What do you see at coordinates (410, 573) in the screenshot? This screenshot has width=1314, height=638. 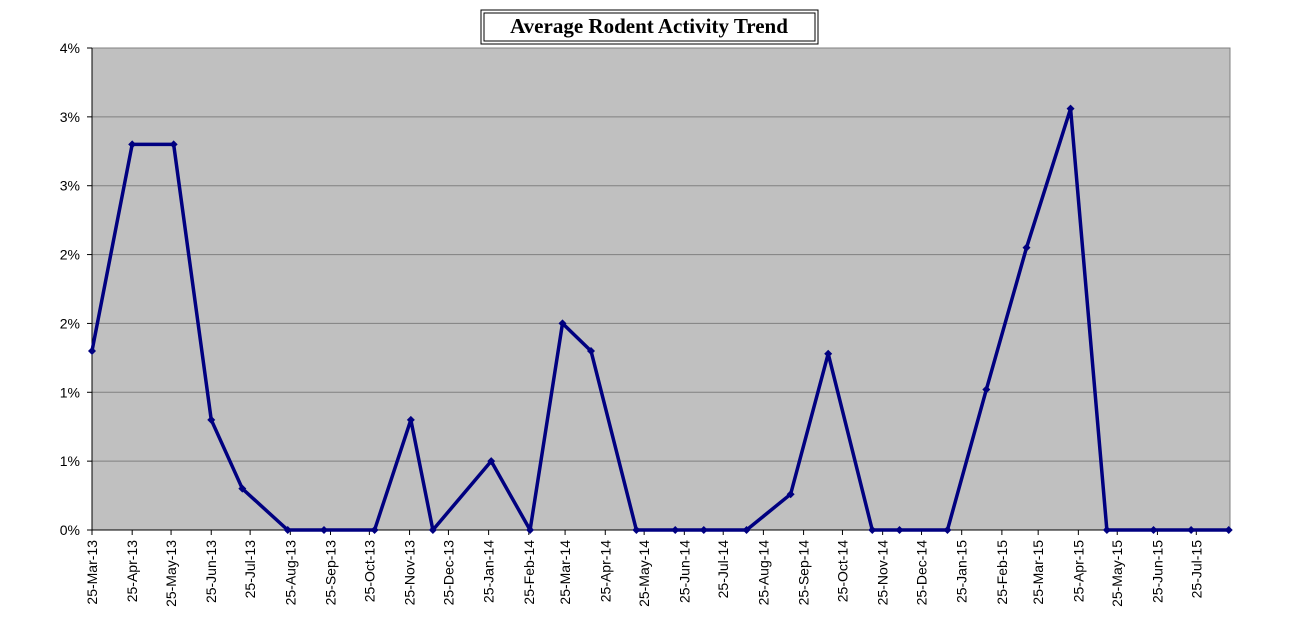 I see `x-tick-label: 25-Nov-13` at bounding box center [410, 573].